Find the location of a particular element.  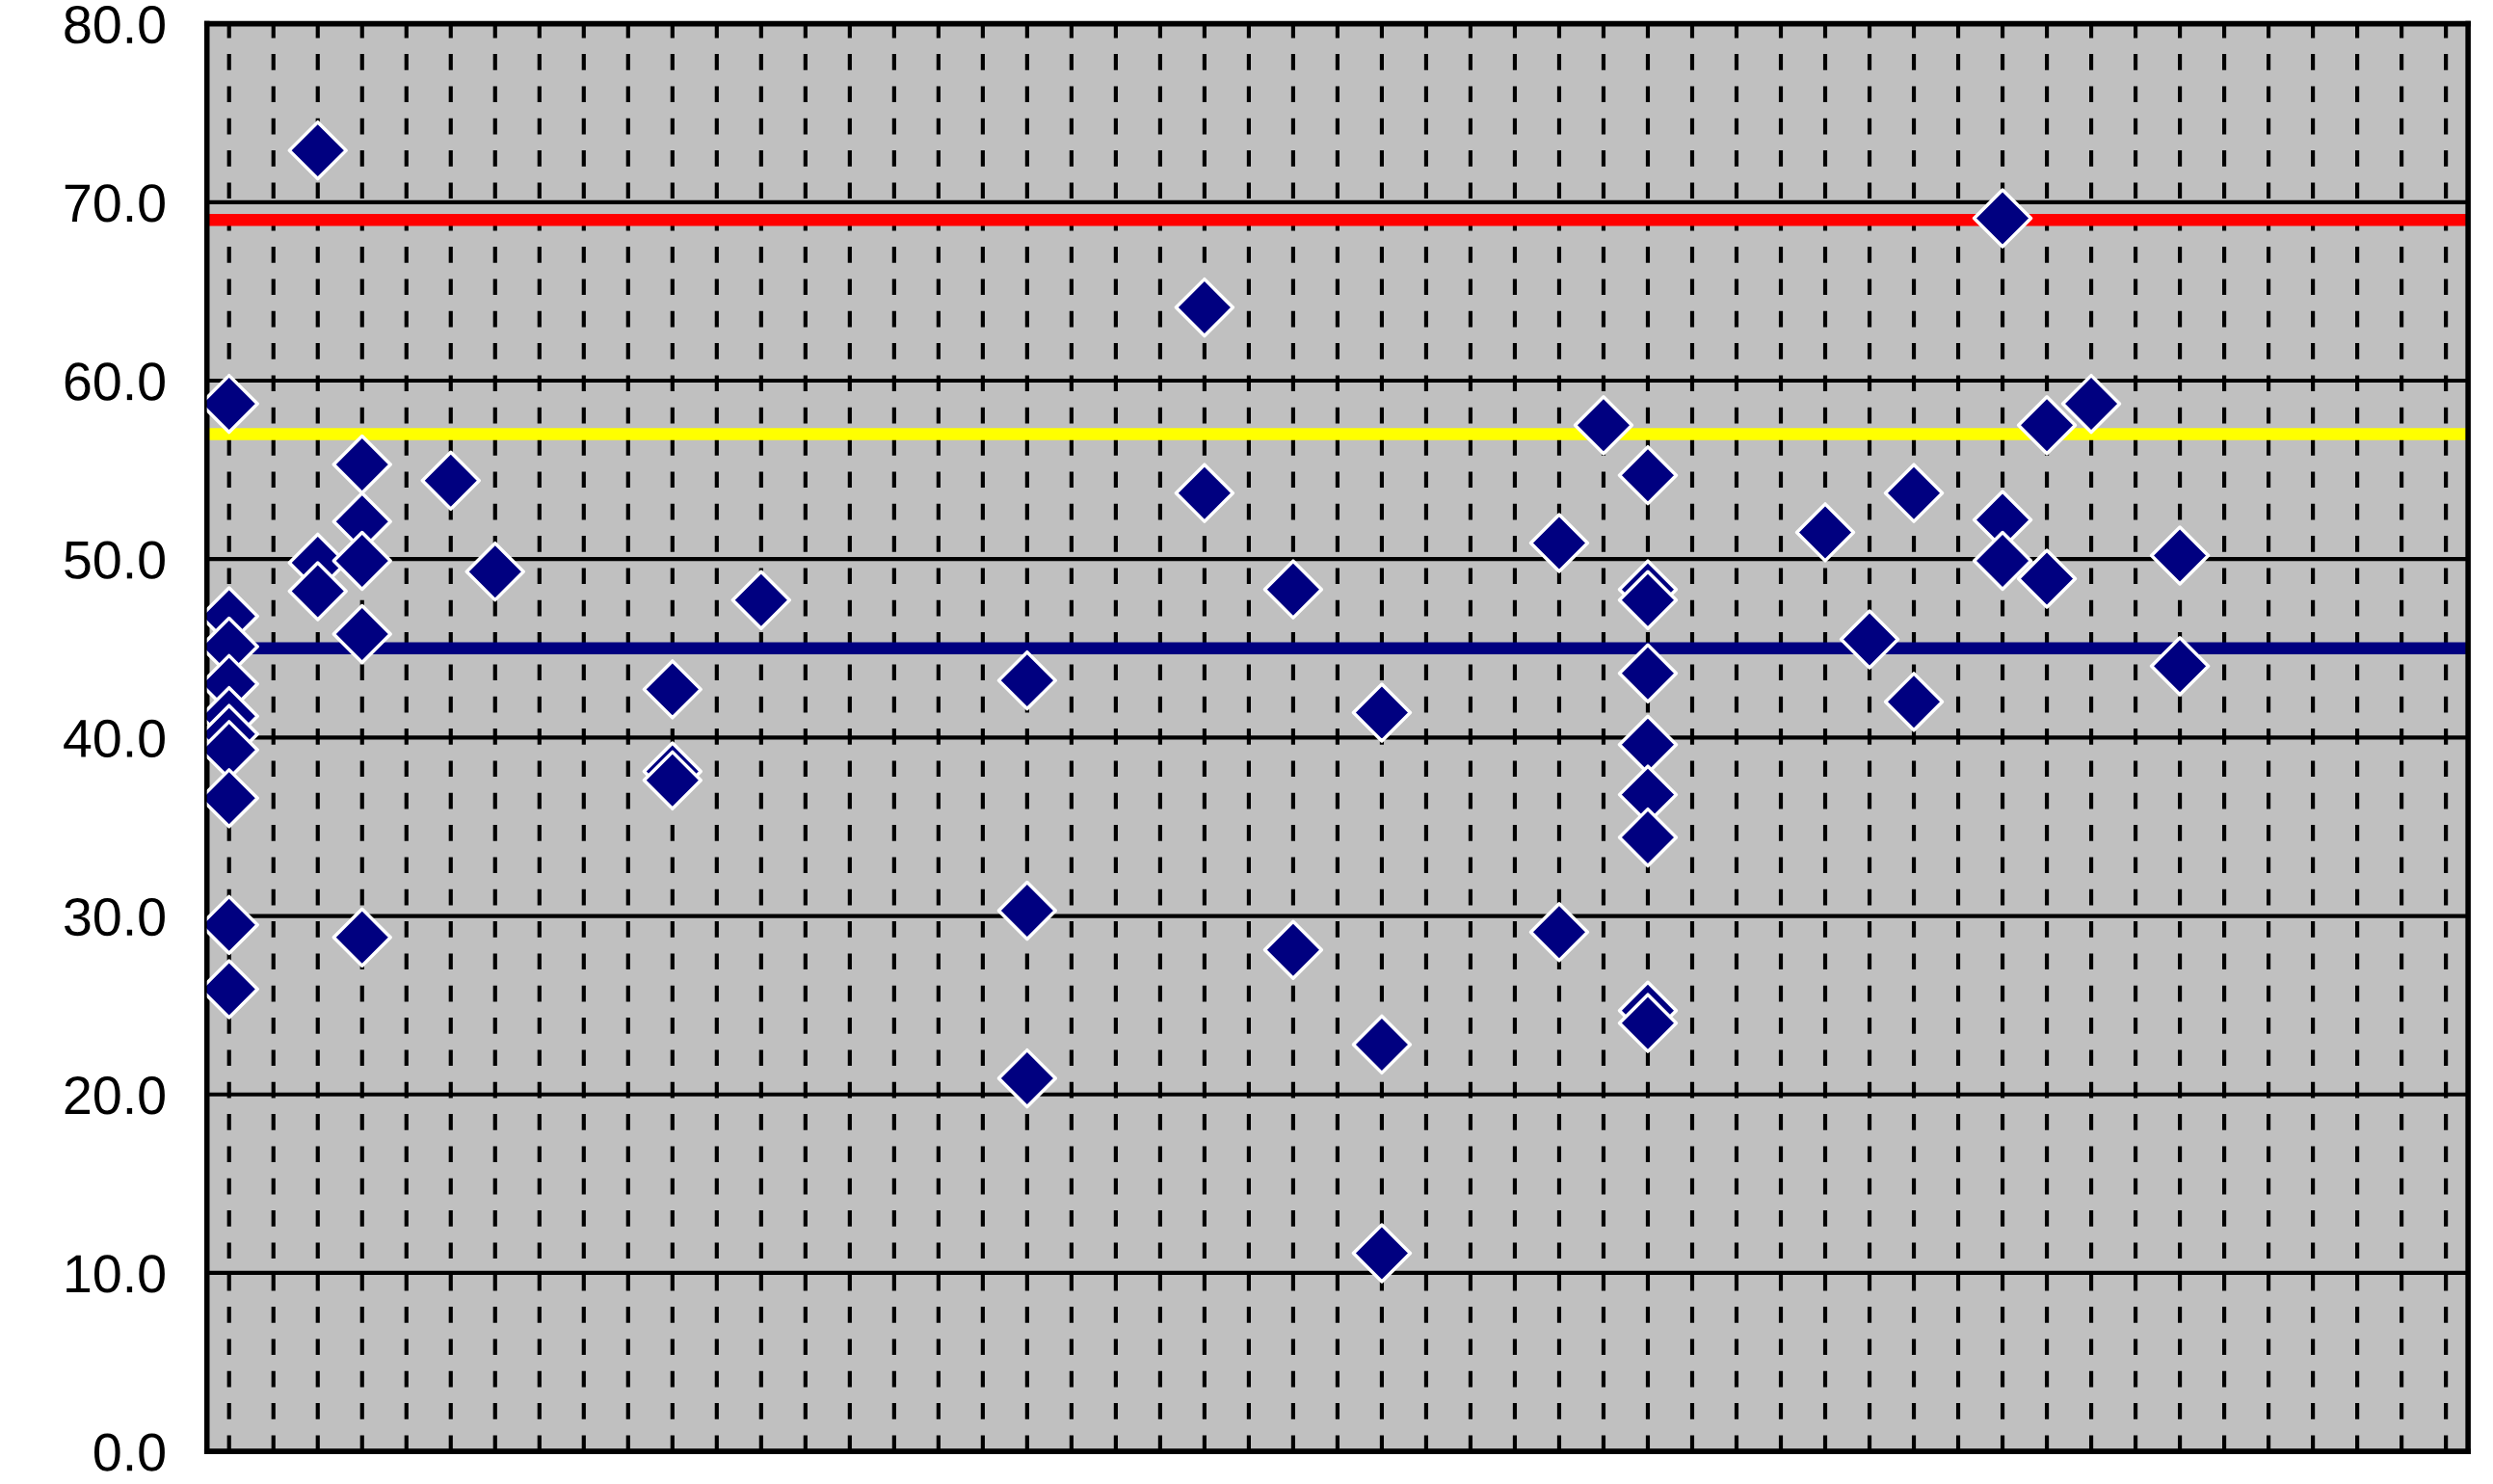

y-tick-label: 10.0 is located at coordinates (116, 1274).